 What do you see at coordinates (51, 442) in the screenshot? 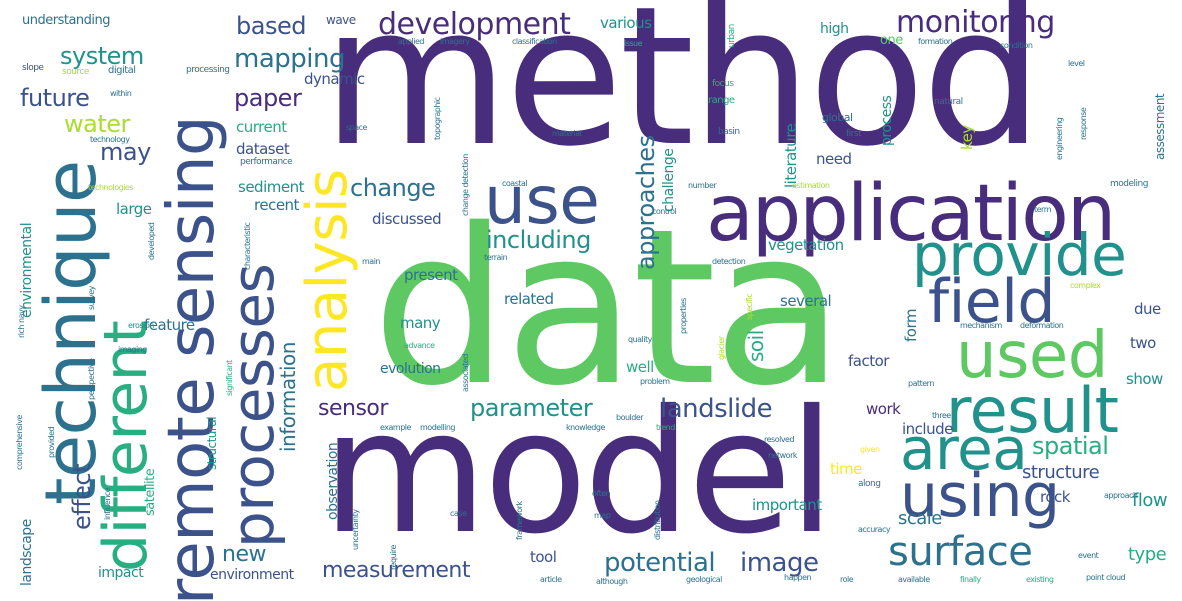
I see `word-provided: provided` at bounding box center [51, 442].